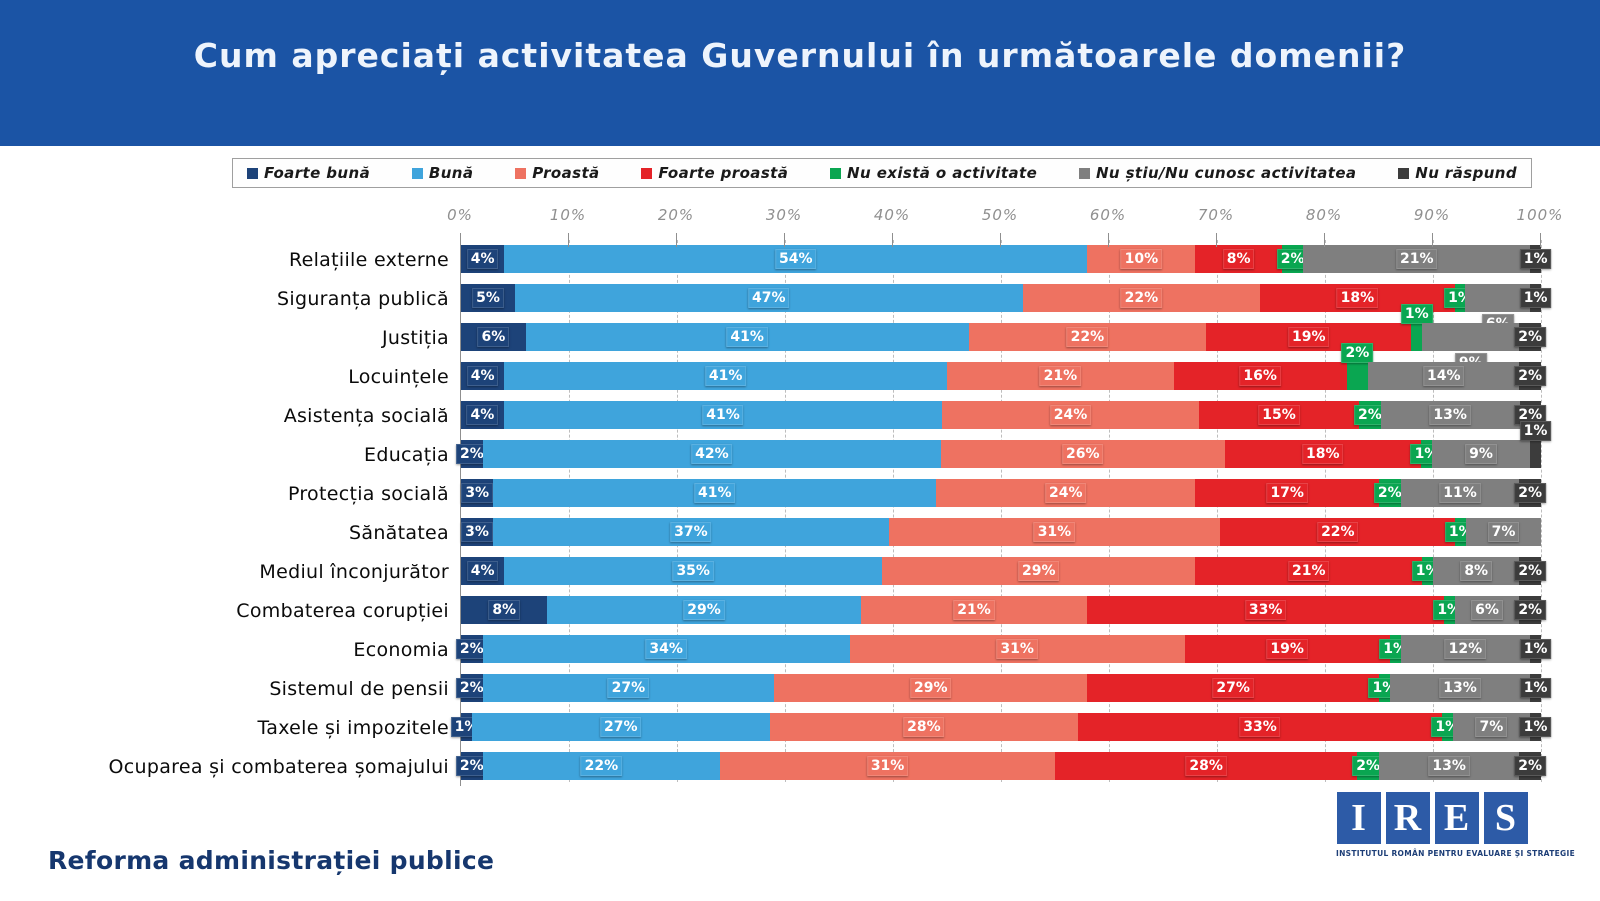 This screenshot has width=1600, height=901. I want to click on ires-logo-letter: S, so click(1505, 818).